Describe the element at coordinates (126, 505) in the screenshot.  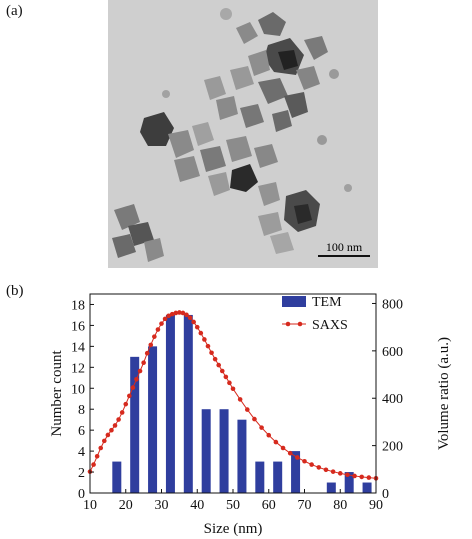
I see `x-tick-label: 20` at that location.